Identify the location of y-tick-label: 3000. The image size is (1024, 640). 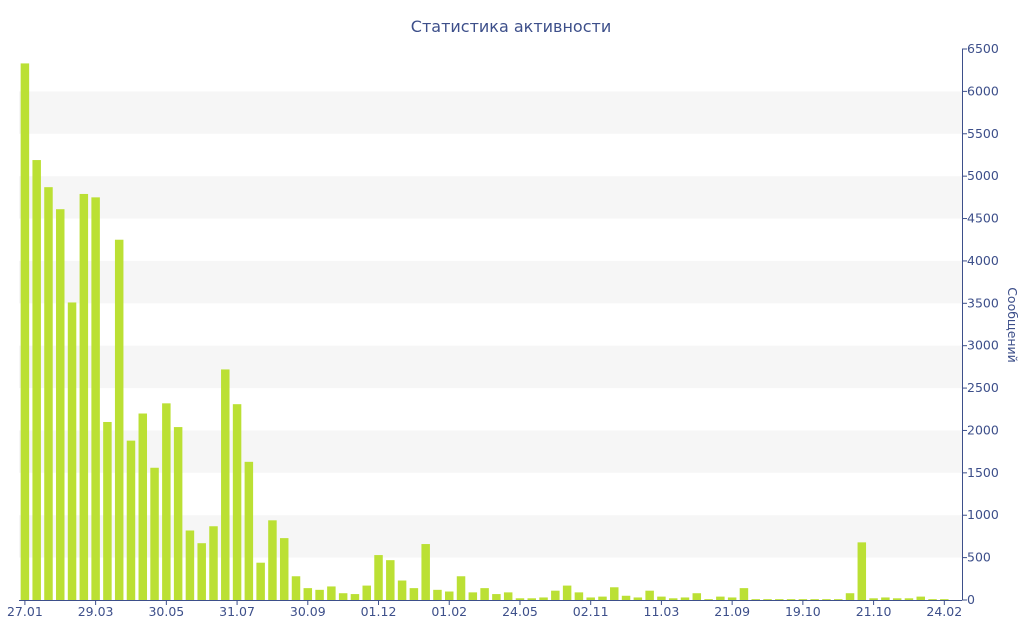
(983, 345).